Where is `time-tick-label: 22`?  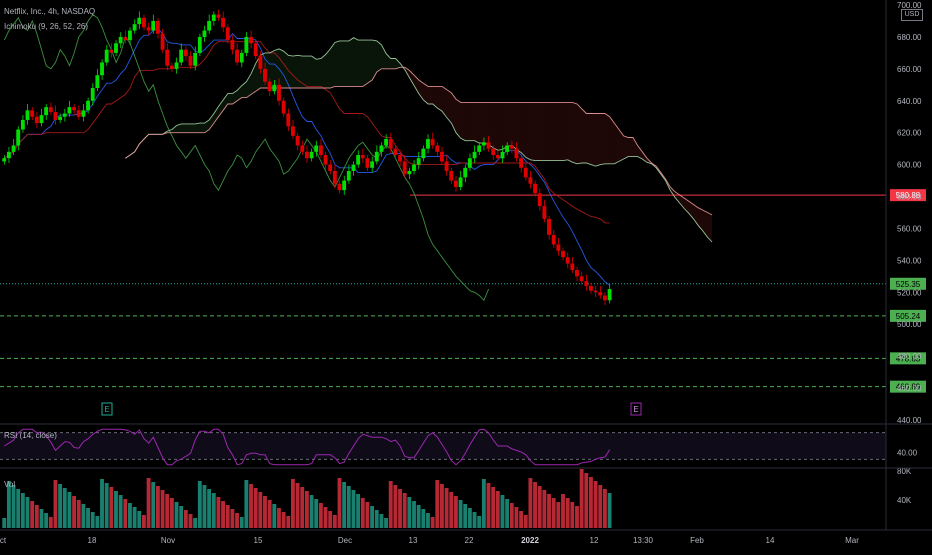 time-tick-label: 22 is located at coordinates (469, 540).